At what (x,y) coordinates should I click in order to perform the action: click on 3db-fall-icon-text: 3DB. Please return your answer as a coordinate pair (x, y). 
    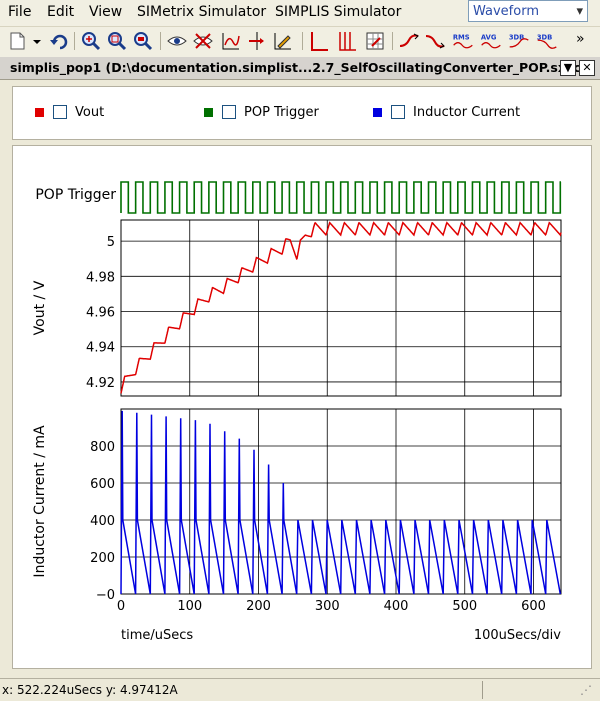
    Looking at the image, I should click on (544, 37).